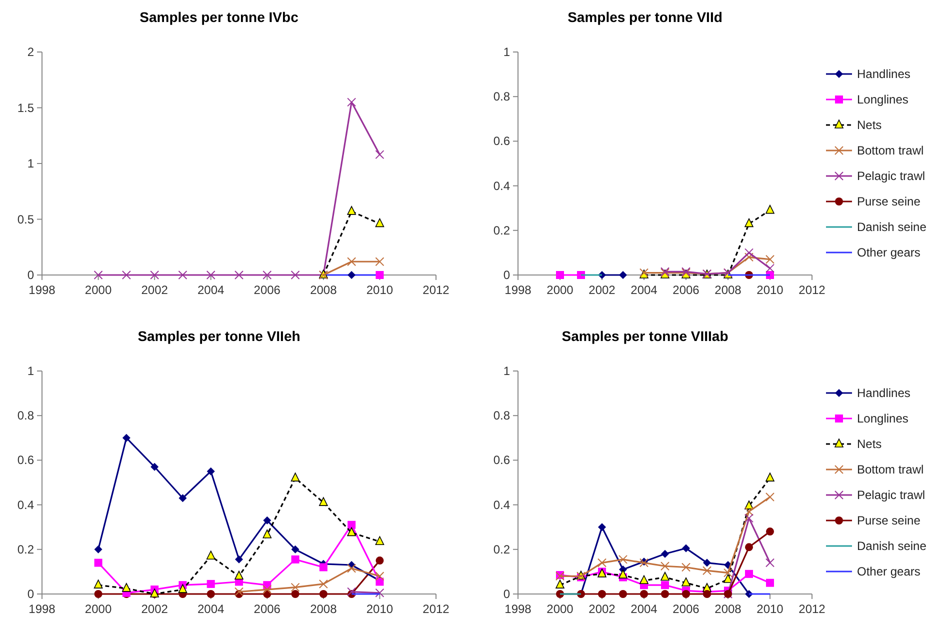 Image resolution: width=952 pixels, height=638 pixels. What do you see at coordinates (25, 219) in the screenshot?
I see `y-tick-label: 0.5` at bounding box center [25, 219].